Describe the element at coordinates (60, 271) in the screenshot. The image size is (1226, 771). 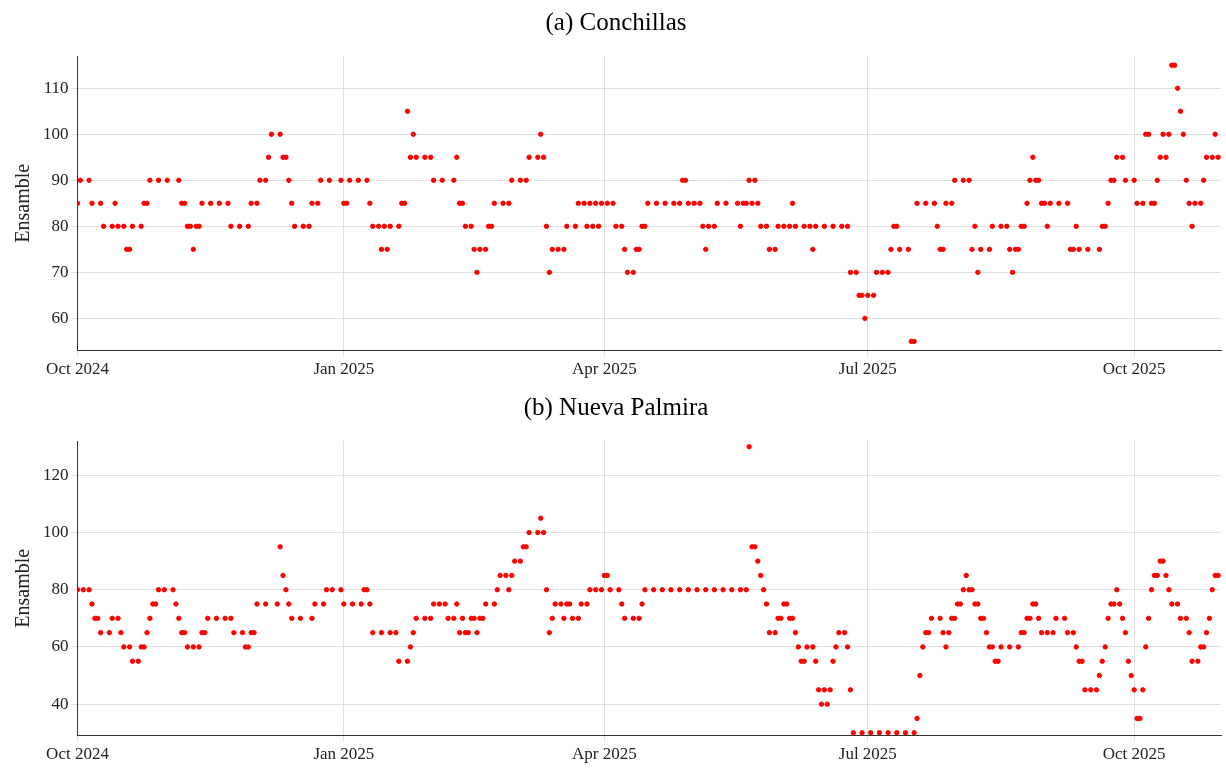
I see `y-tick-label: 70` at that location.